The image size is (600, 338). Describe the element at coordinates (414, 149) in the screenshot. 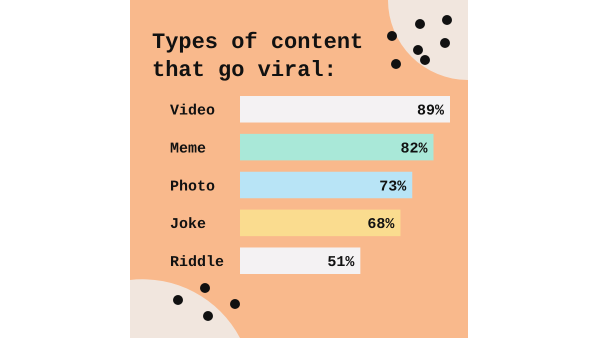

I see `data-label: 82%` at that location.